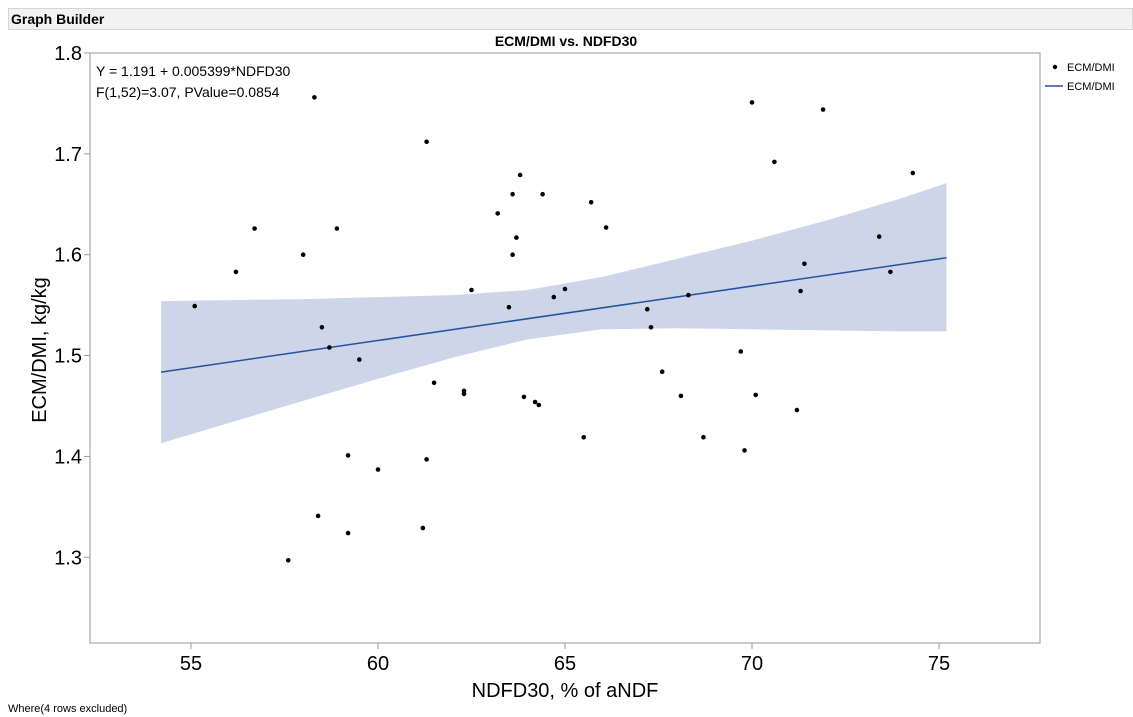 The image size is (1133, 717). Describe the element at coordinates (68, 709) in the screenshot. I see `footer-note: Where(4 rows excluded)` at that location.